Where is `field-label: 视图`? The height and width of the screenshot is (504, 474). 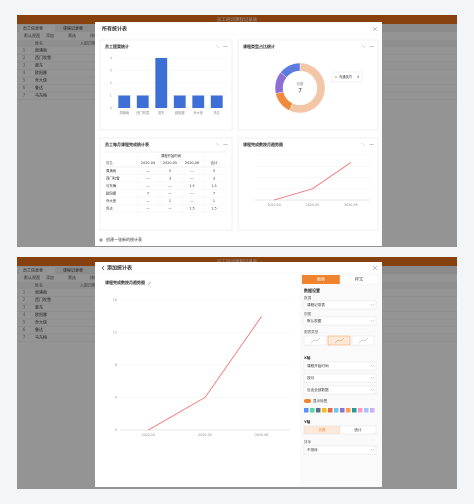 field-label: 视图 is located at coordinates (308, 313).